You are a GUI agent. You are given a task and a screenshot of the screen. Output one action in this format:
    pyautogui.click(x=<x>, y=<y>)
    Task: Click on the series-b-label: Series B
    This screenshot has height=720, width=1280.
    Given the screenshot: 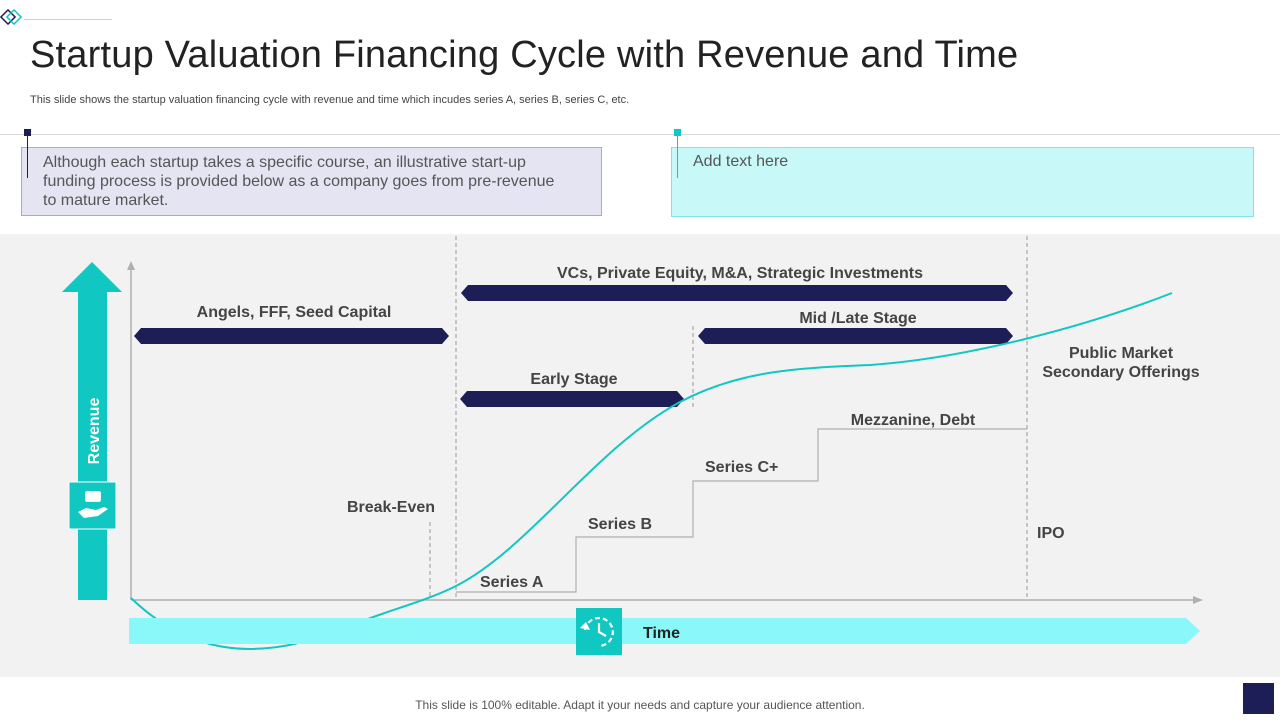 What is the action you would take?
    pyautogui.click(x=620, y=524)
    